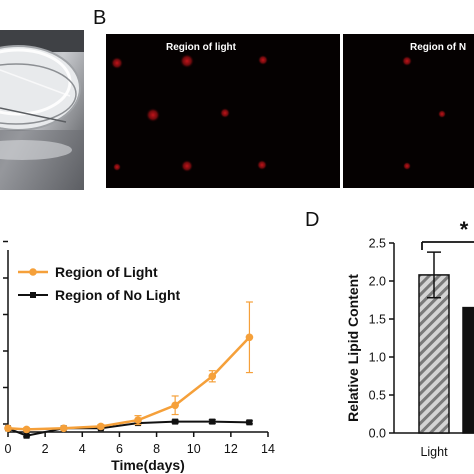  I want to click on x-tick-label: 6, so click(119, 449).